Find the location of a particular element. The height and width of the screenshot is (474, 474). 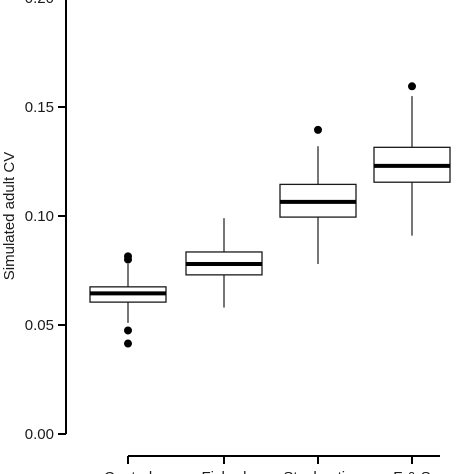

x-tick-label: F & S is located at coordinates (412, 471).